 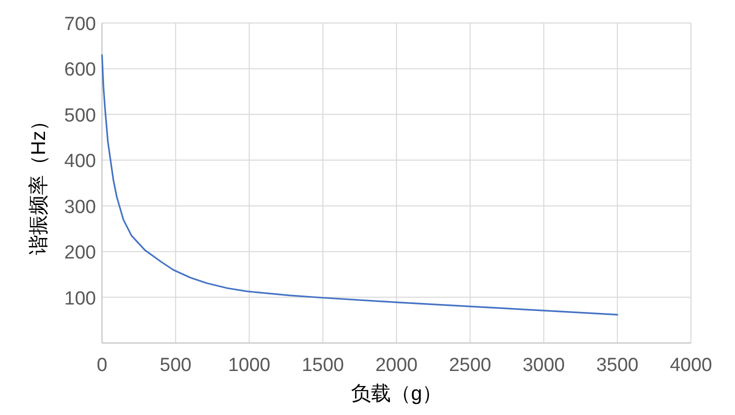 What do you see at coordinates (102, 365) in the screenshot?
I see `x-tick-label: 0` at bounding box center [102, 365].